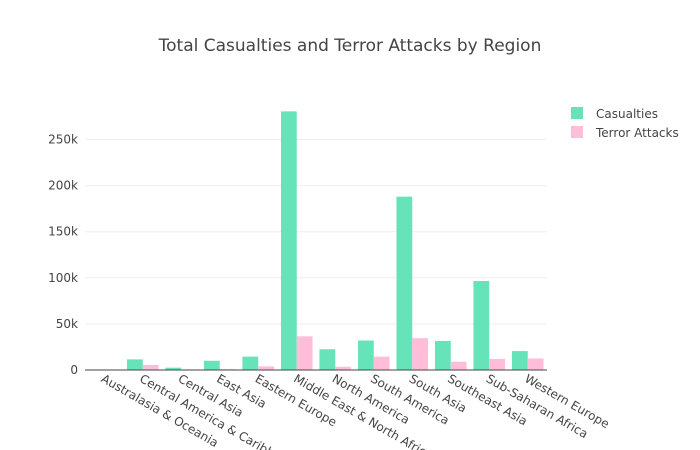 The image size is (700, 450). Describe the element at coordinates (63, 278) in the screenshot. I see `y-tick-label: 100k` at that location.